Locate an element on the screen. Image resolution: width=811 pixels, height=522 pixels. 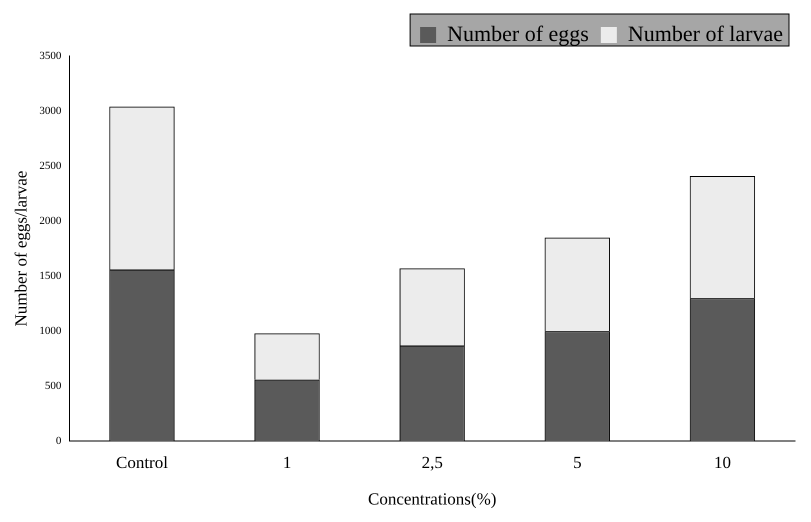
x-tick-label: Control is located at coordinates (142, 462).